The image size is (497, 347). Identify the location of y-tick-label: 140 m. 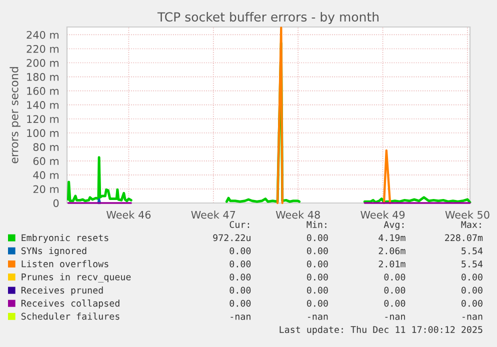
(42, 105).